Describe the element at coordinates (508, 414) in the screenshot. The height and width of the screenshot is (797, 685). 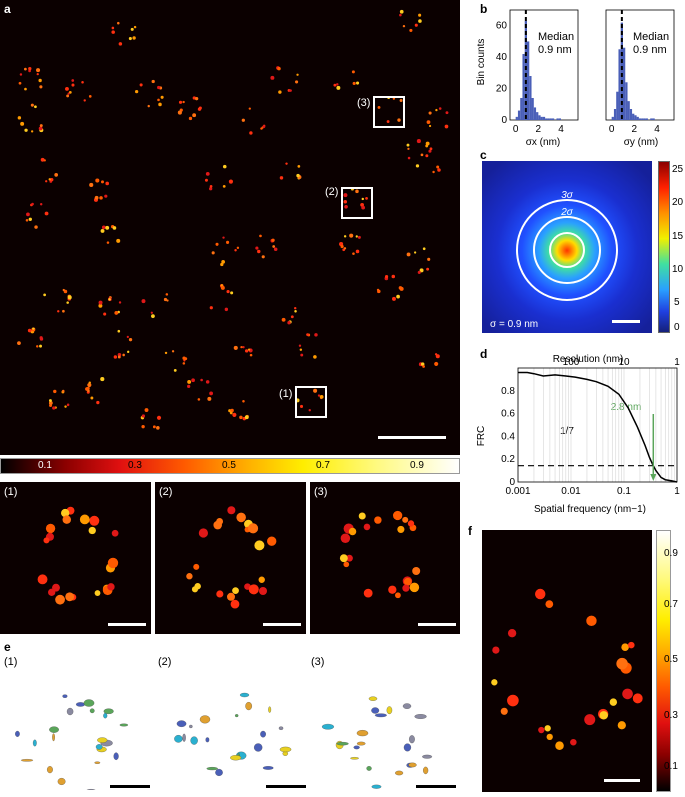
I see `y-tick-label: 0.6` at that location.